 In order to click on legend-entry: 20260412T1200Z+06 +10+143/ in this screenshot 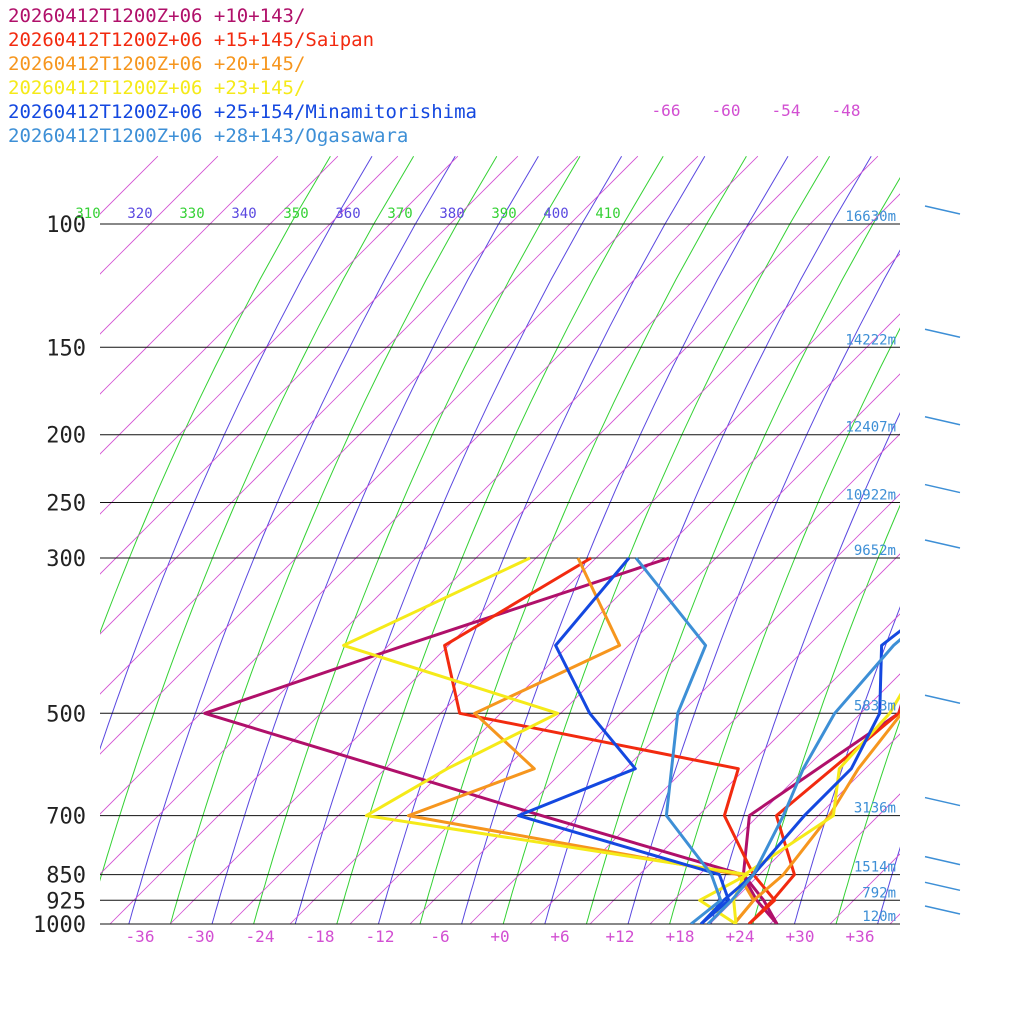, I will do `click(156, 16)`.